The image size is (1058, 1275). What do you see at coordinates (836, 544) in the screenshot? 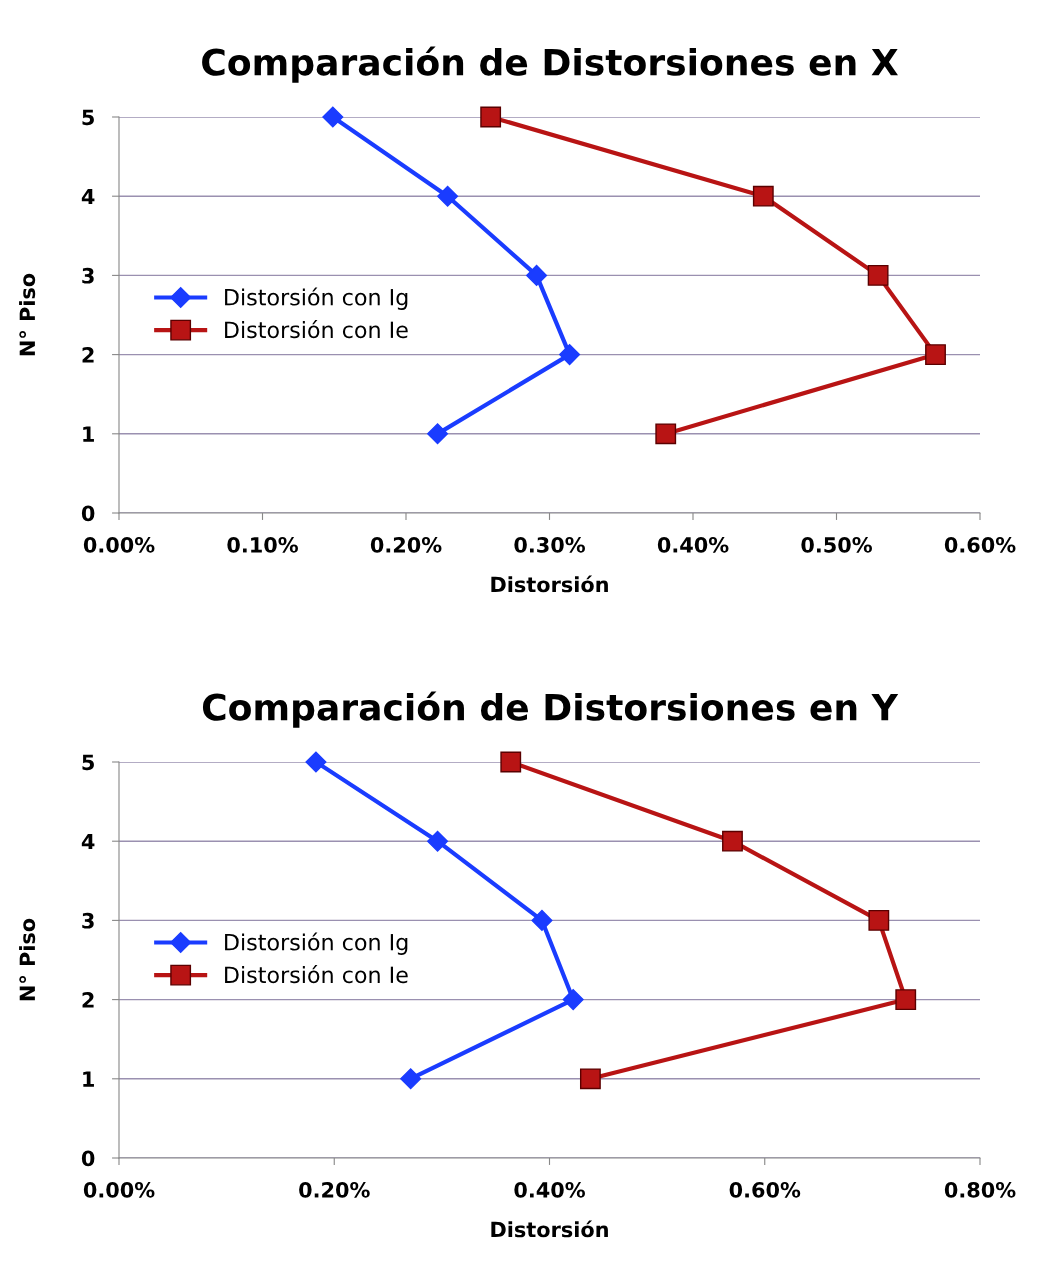
I see `x-tick-label: 0.50%` at bounding box center [836, 544].